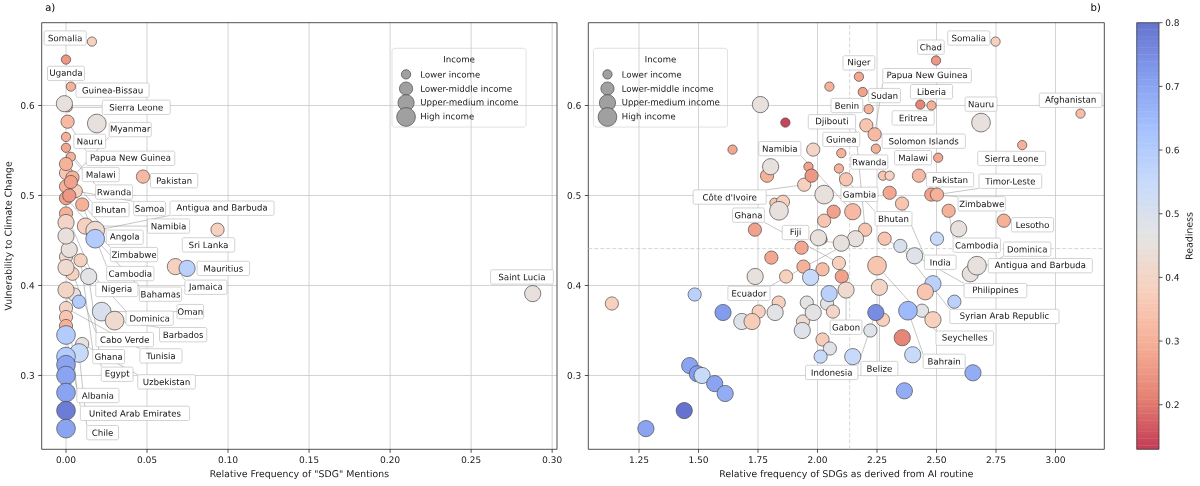  I want to click on annotation: Albania, so click(97, 395).